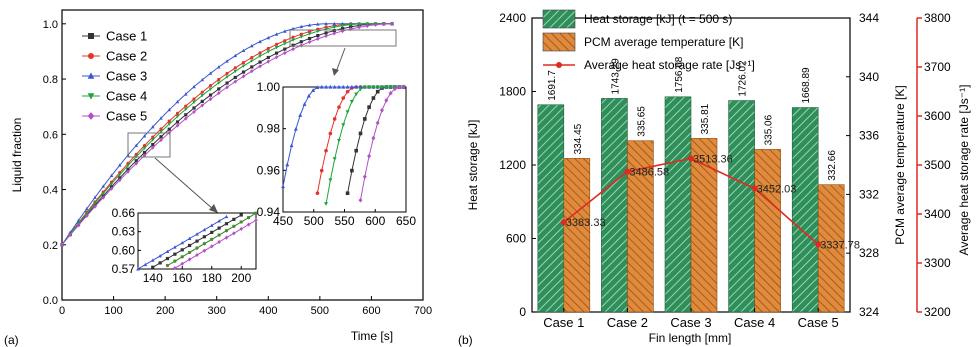 This screenshot has width=977, height=347. What do you see at coordinates (937, 312) in the screenshot?
I see `y3-tick-label-b: 3200` at bounding box center [937, 312].